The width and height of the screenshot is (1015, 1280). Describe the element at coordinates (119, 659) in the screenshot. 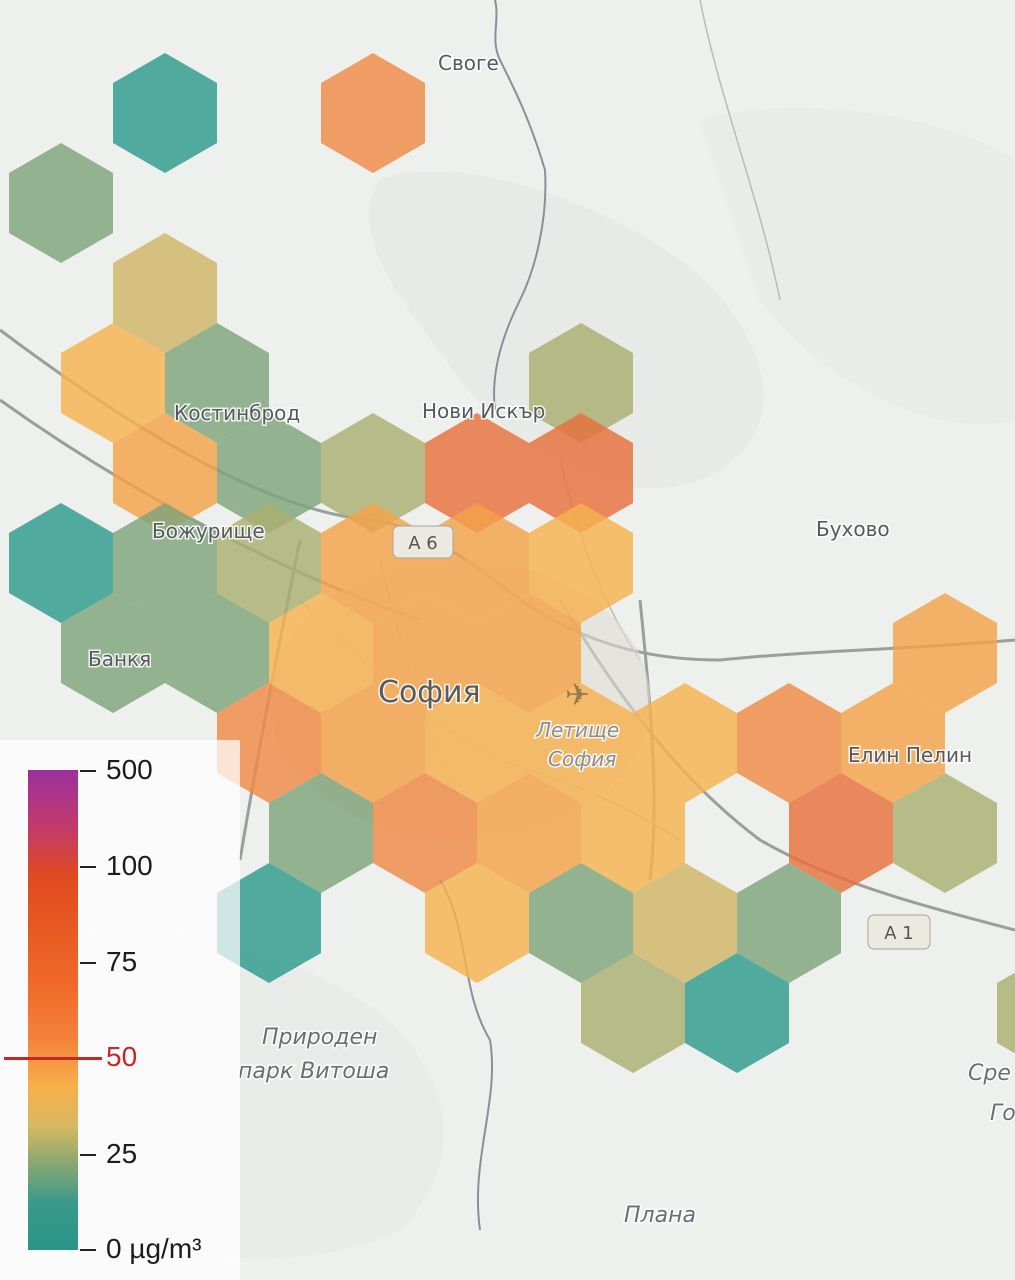

I see `place-label-bankya: Банкя` at that location.